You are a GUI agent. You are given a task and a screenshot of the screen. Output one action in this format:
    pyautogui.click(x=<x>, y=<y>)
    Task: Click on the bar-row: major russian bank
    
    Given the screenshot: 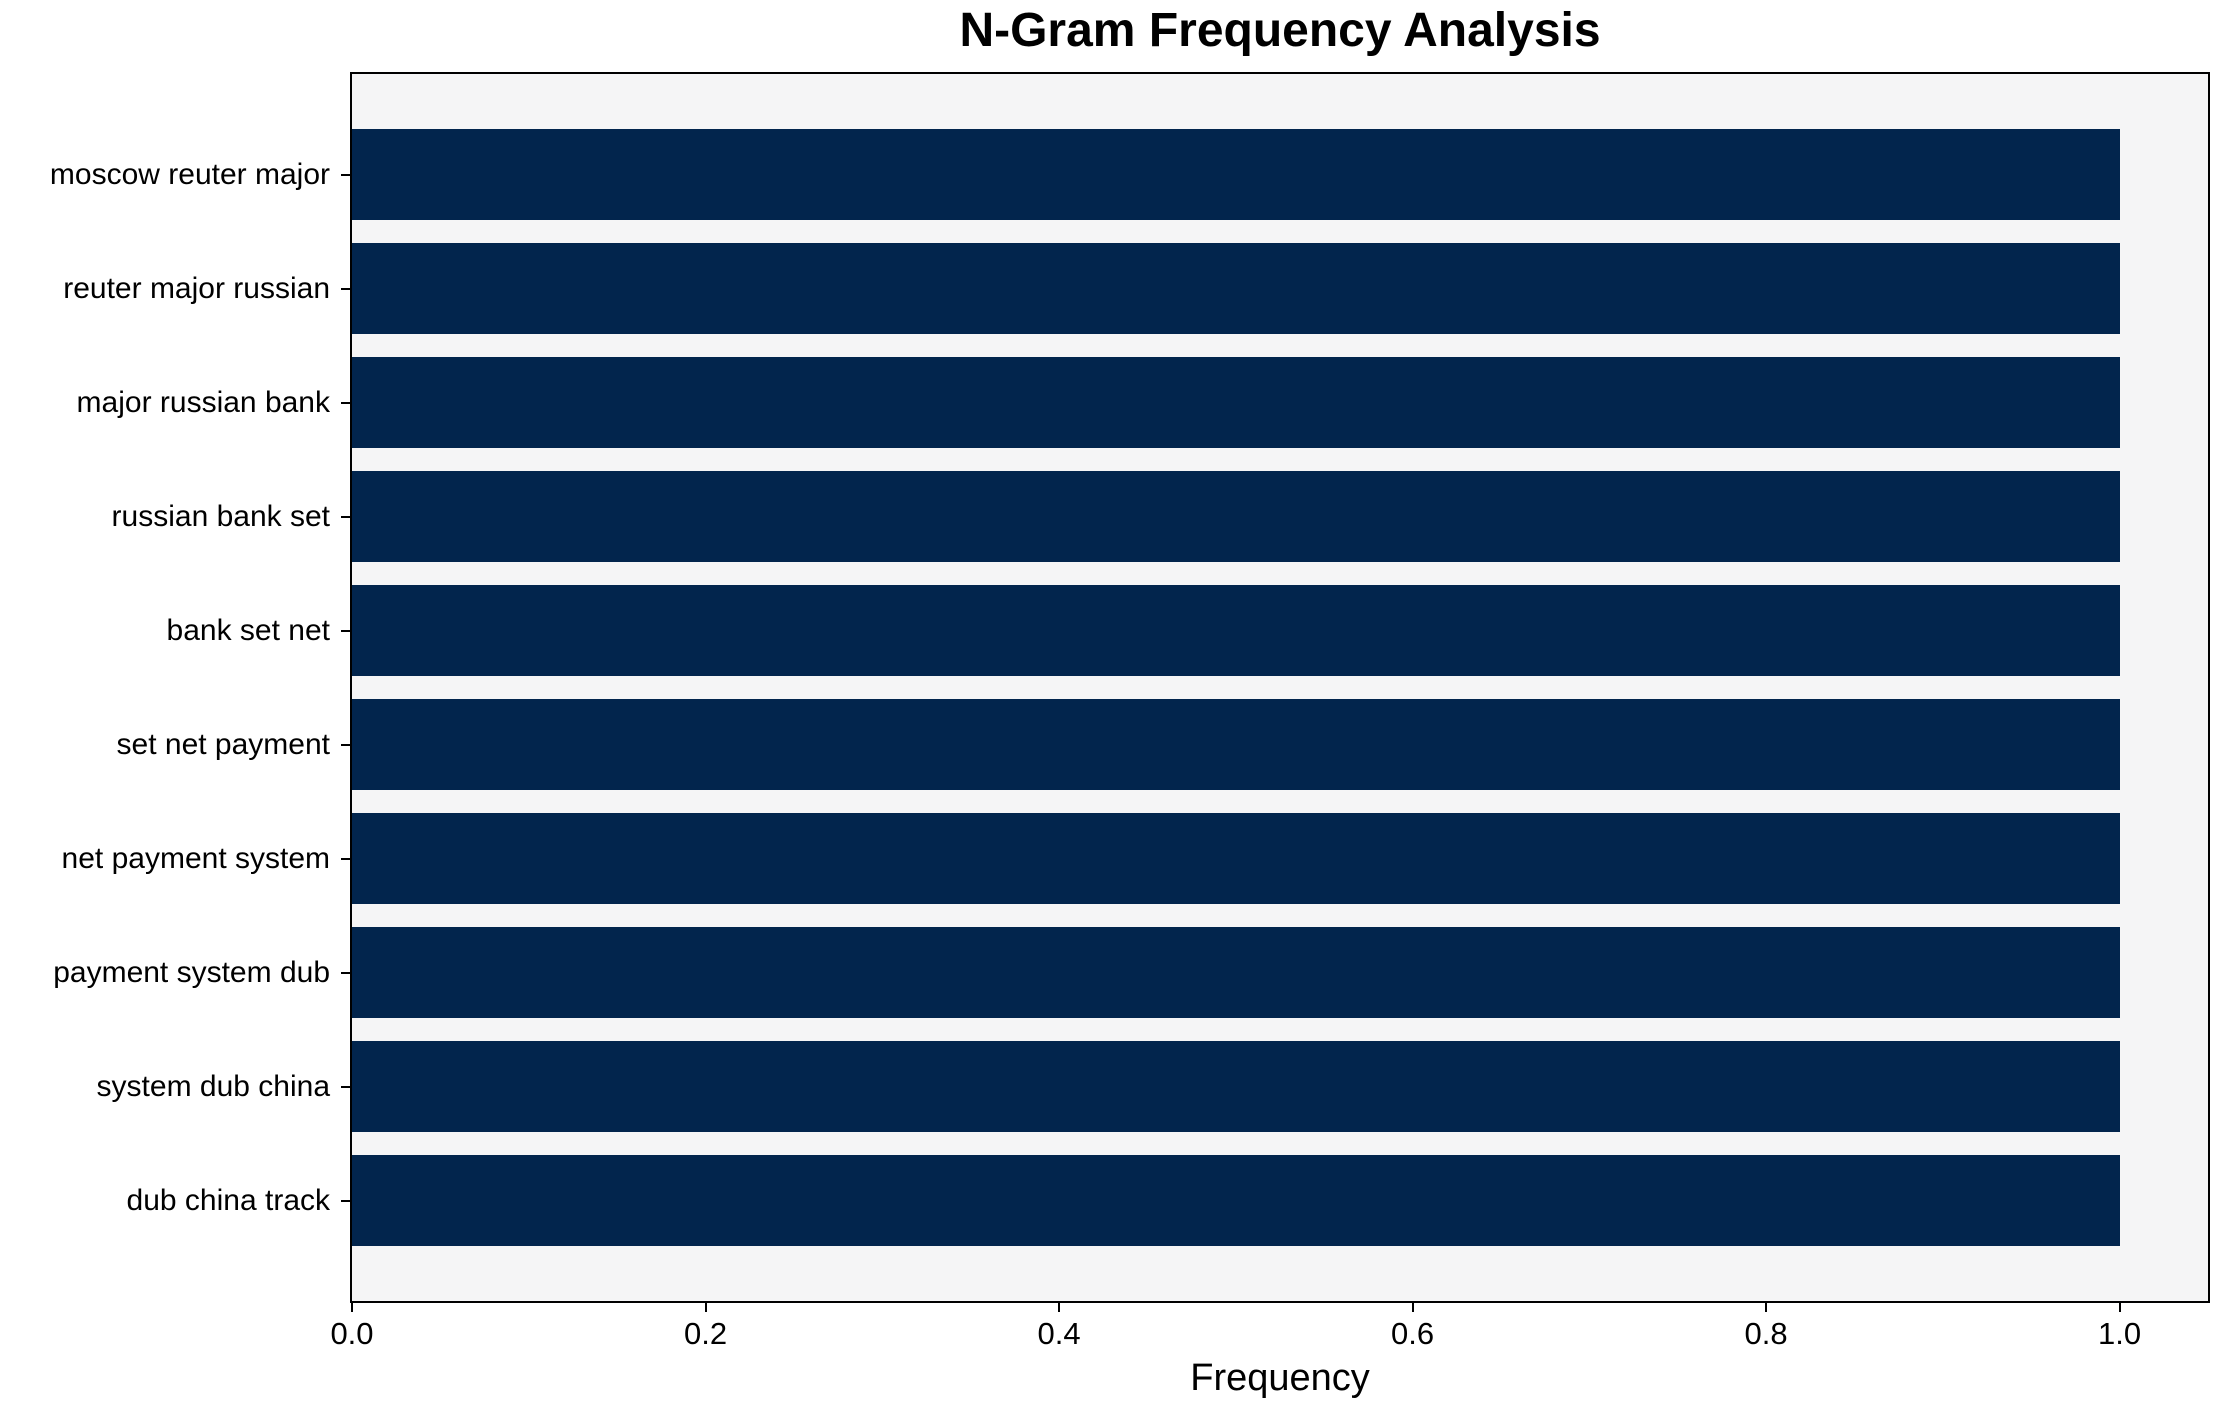 What is the action you would take?
    pyautogui.click(x=1142, y=402)
    